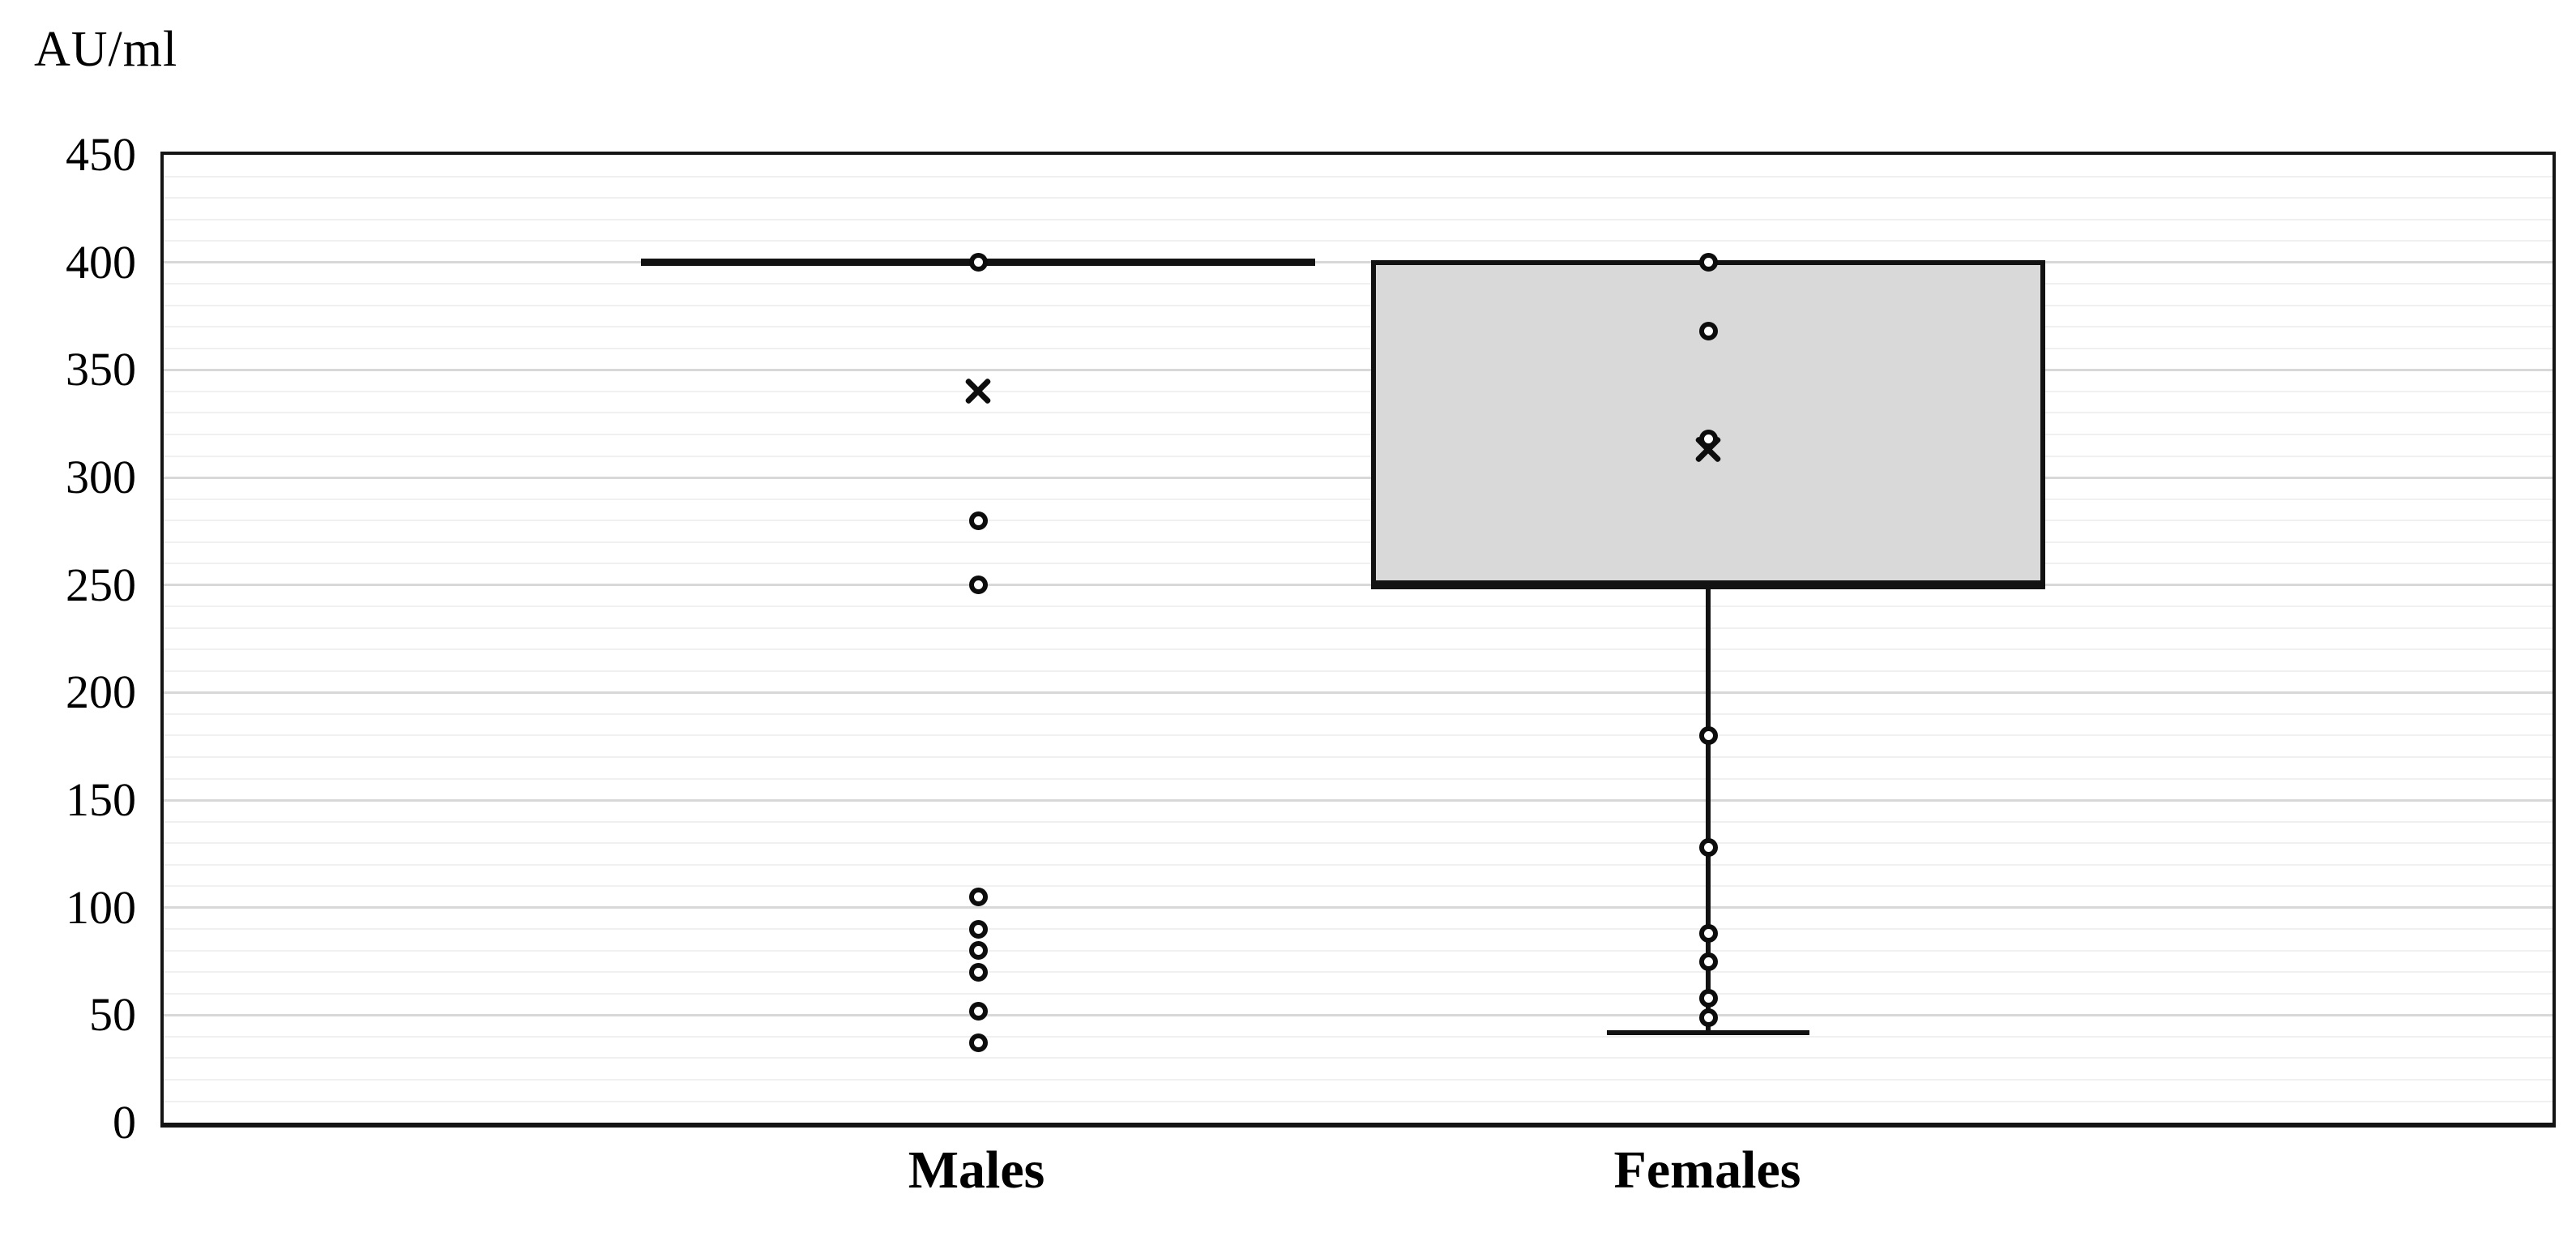 The width and height of the screenshot is (2576, 1241). I want to click on y-tick-label: 0, so click(124, 1123).